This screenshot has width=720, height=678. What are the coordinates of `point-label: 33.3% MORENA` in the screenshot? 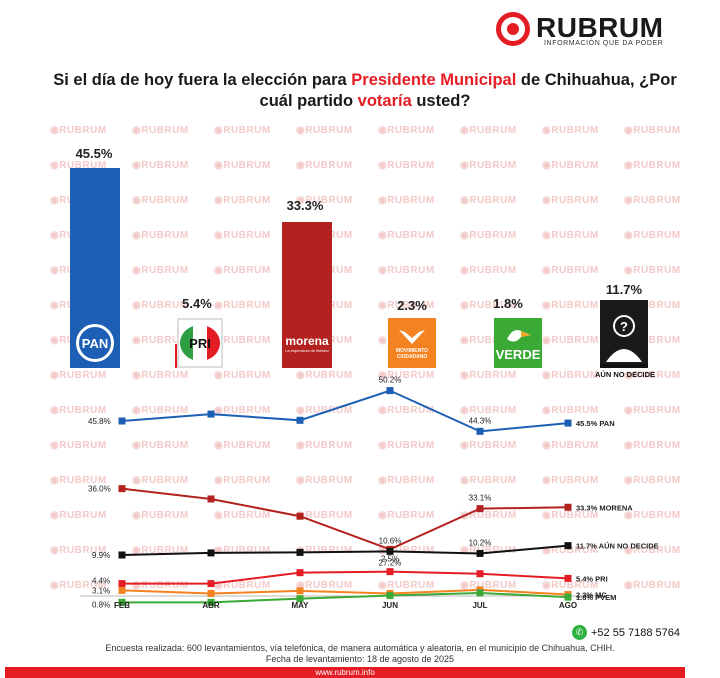 It's located at (604, 507).